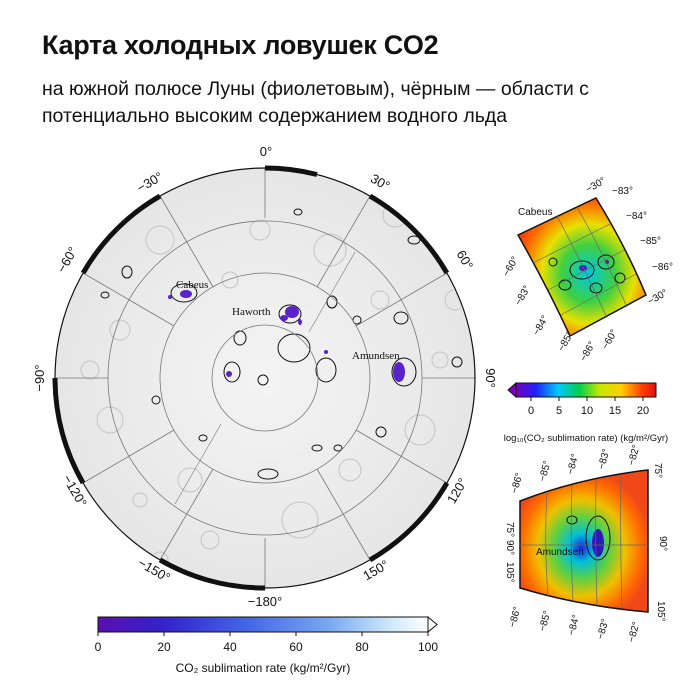 This screenshot has height=700, width=700. Describe the element at coordinates (517, 483) in the screenshot. I see `amundsen-lat-top-a: −86°` at that location.